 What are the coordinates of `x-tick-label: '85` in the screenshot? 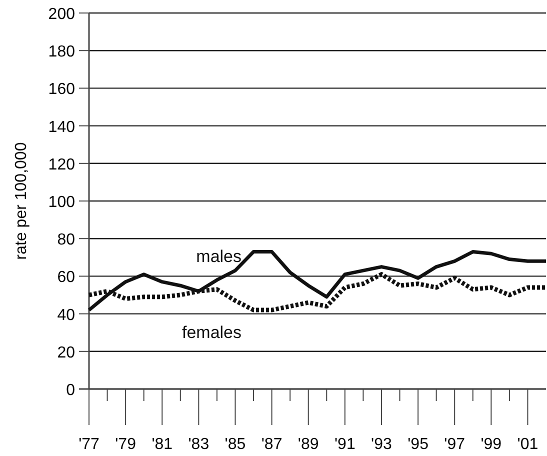 It's located at (235, 444).